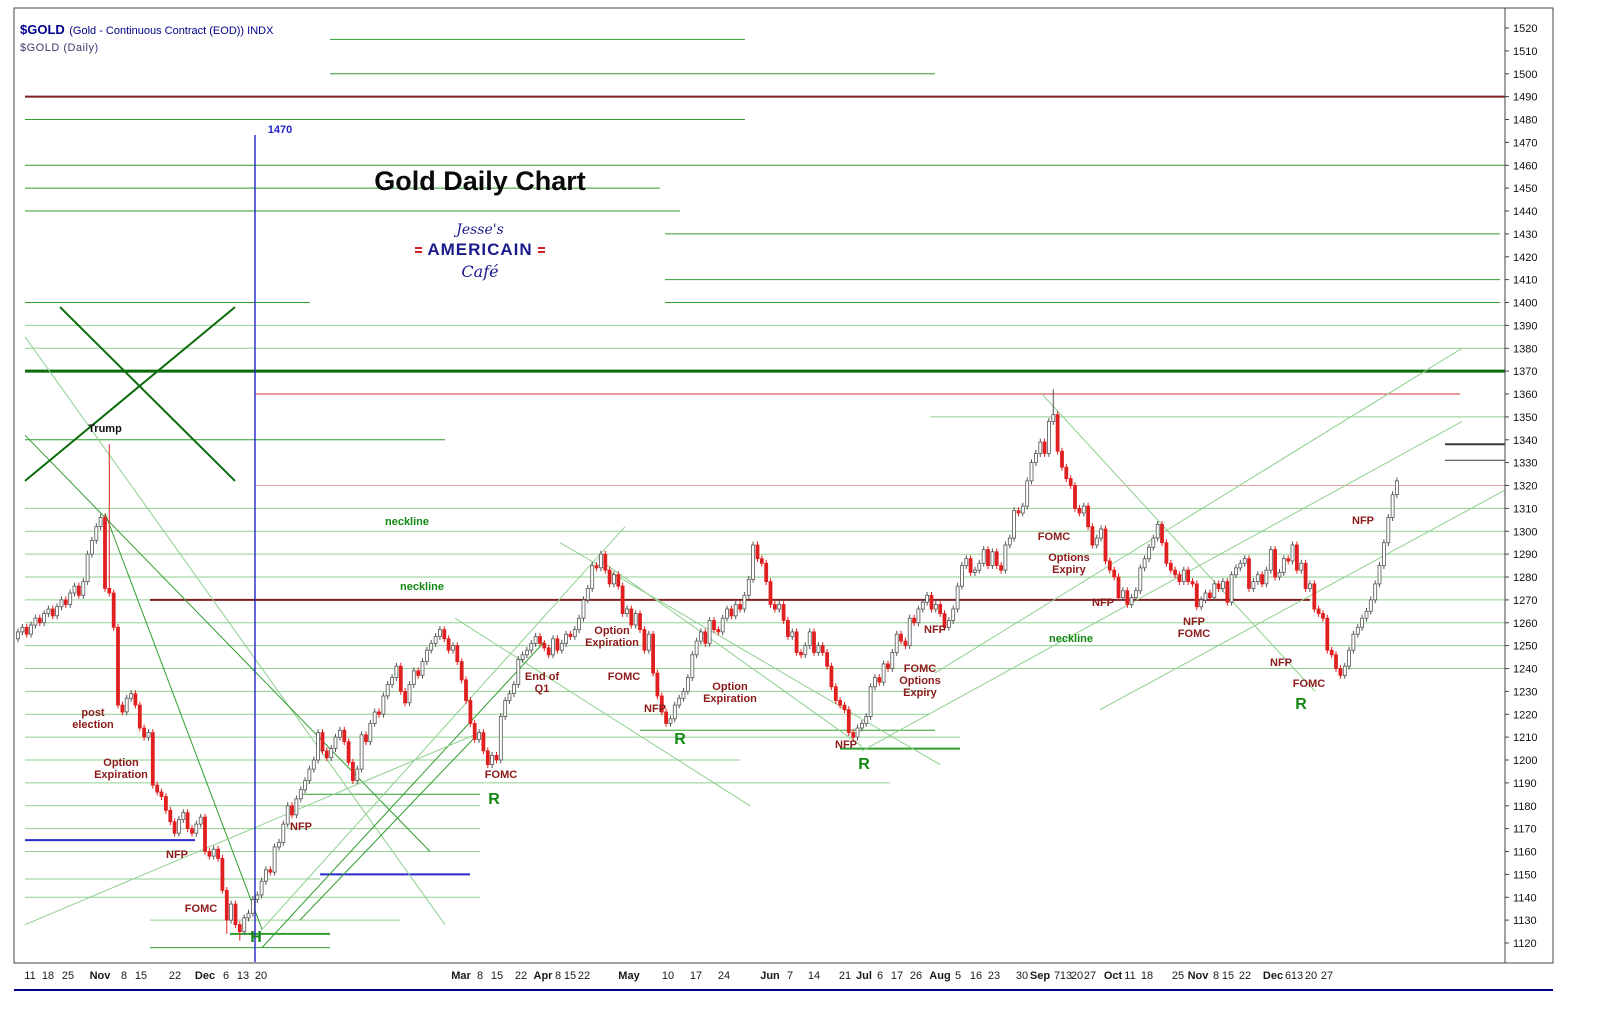 This screenshot has width=1600, height=1017. I want to click on logo-line3: Café, so click(480, 271).